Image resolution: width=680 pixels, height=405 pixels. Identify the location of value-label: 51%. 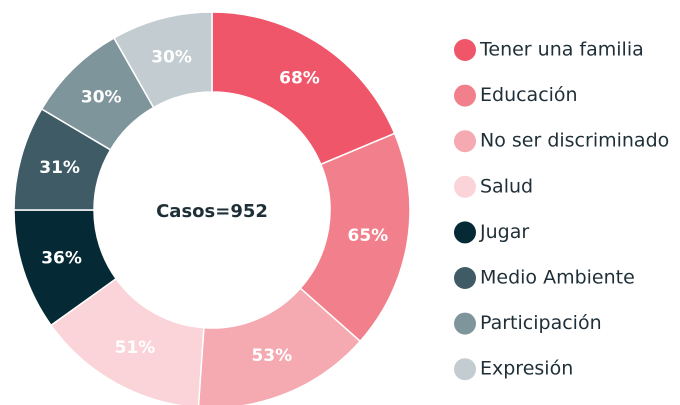
(135, 348).